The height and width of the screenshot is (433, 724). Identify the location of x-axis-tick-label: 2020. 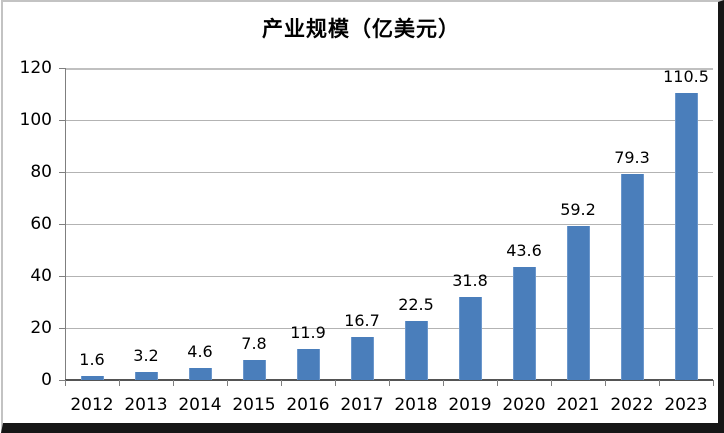
(524, 405).